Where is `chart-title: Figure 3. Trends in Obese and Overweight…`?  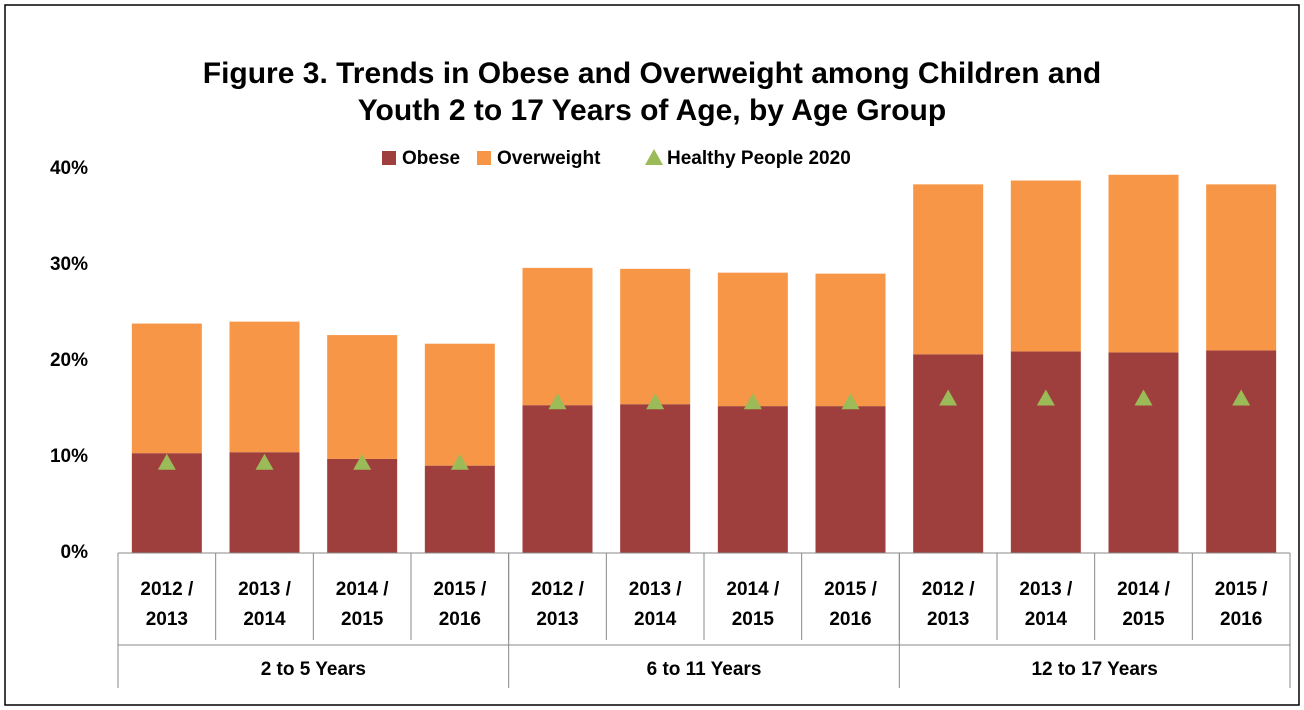 chart-title: Figure 3. Trends in Obese and Overweight… is located at coordinates (652, 73).